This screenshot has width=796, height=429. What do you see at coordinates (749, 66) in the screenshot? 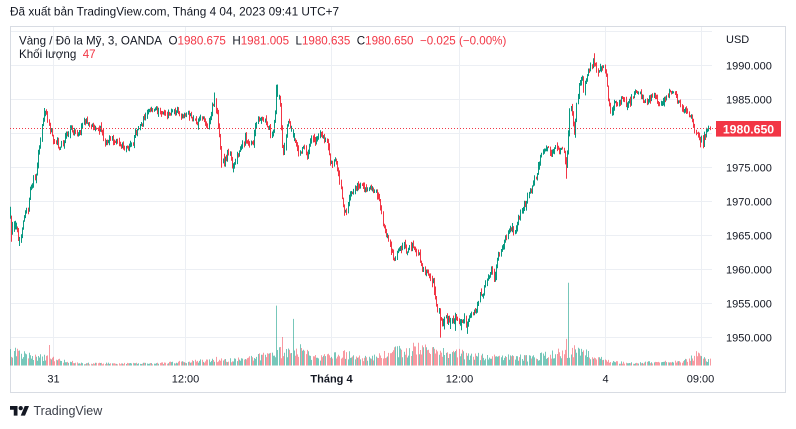
I see `svg-text: 1990.000` at bounding box center [749, 66].